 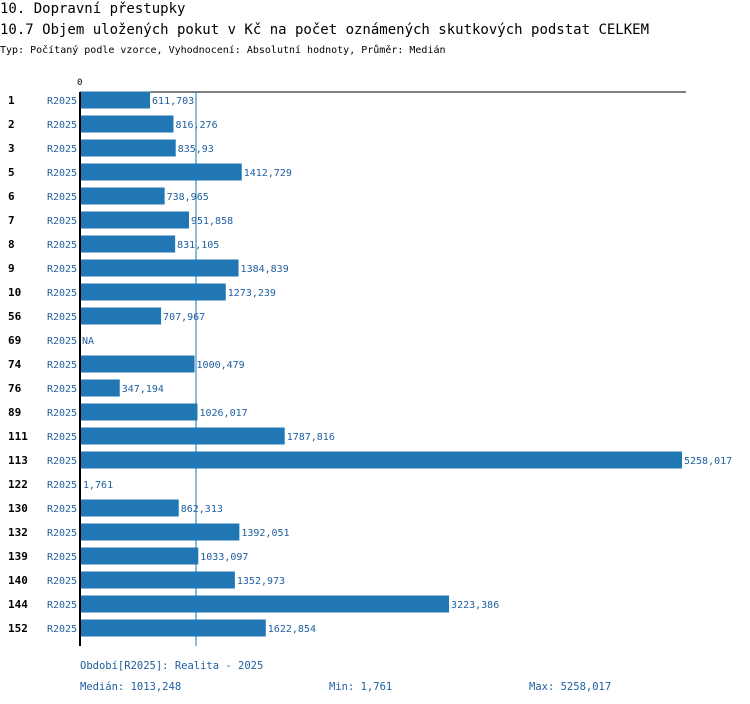 What do you see at coordinates (475, 605) in the screenshot?
I see `value-label: 3223,386` at bounding box center [475, 605].